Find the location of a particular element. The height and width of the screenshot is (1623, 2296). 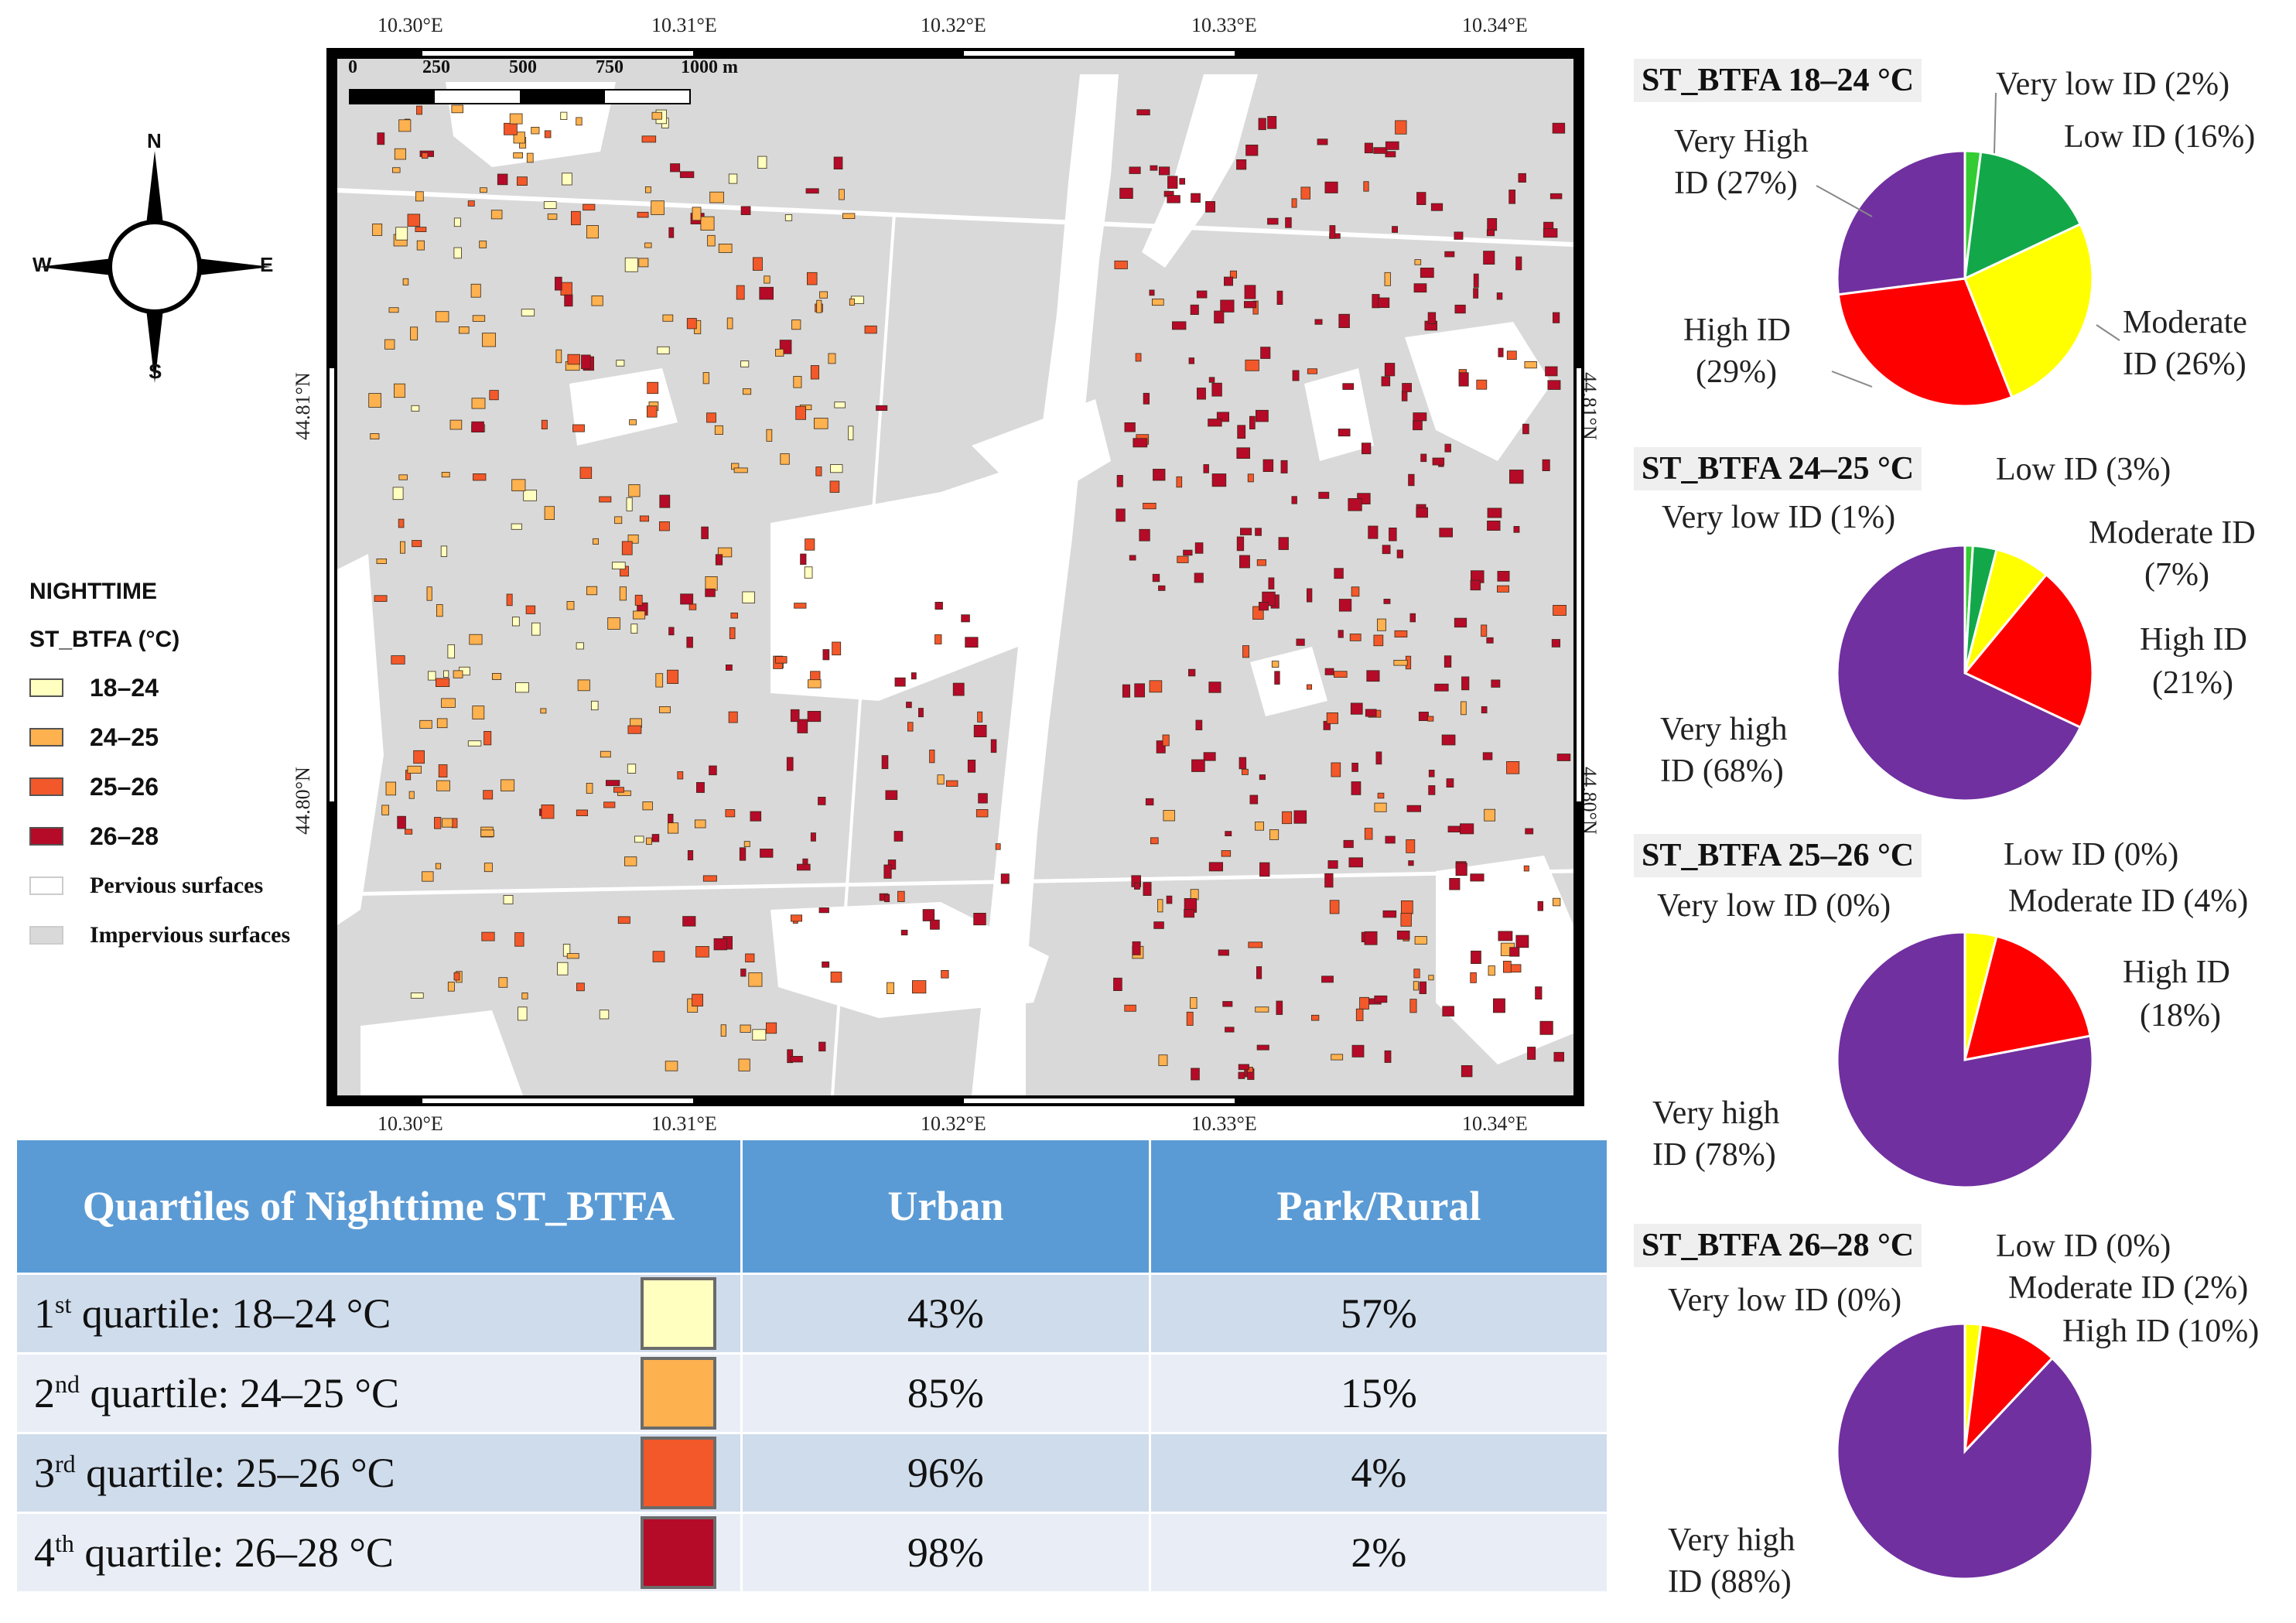

legend-item: 18–24 is located at coordinates (184, 688).